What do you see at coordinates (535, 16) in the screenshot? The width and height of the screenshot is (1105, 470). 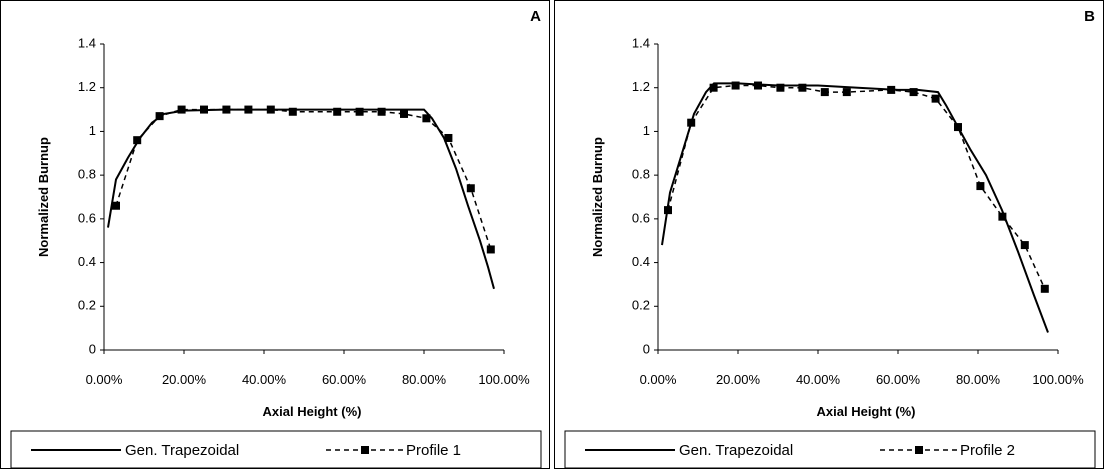 I see `panel-label: A` at bounding box center [535, 16].